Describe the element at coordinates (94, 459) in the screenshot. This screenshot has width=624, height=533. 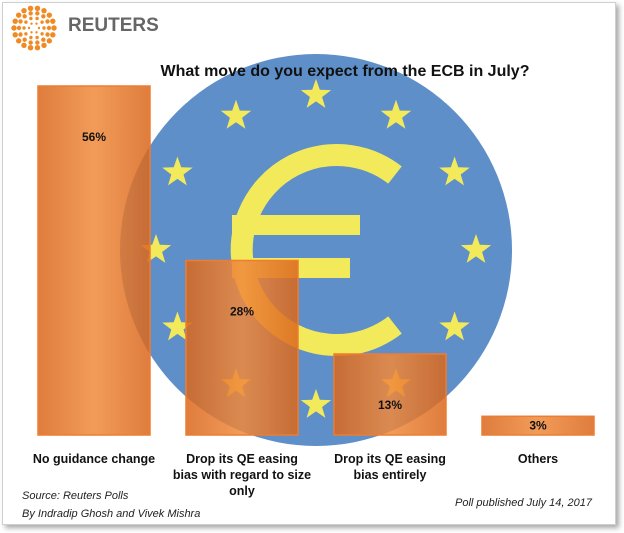
I see `category-label: No guidance change` at that location.